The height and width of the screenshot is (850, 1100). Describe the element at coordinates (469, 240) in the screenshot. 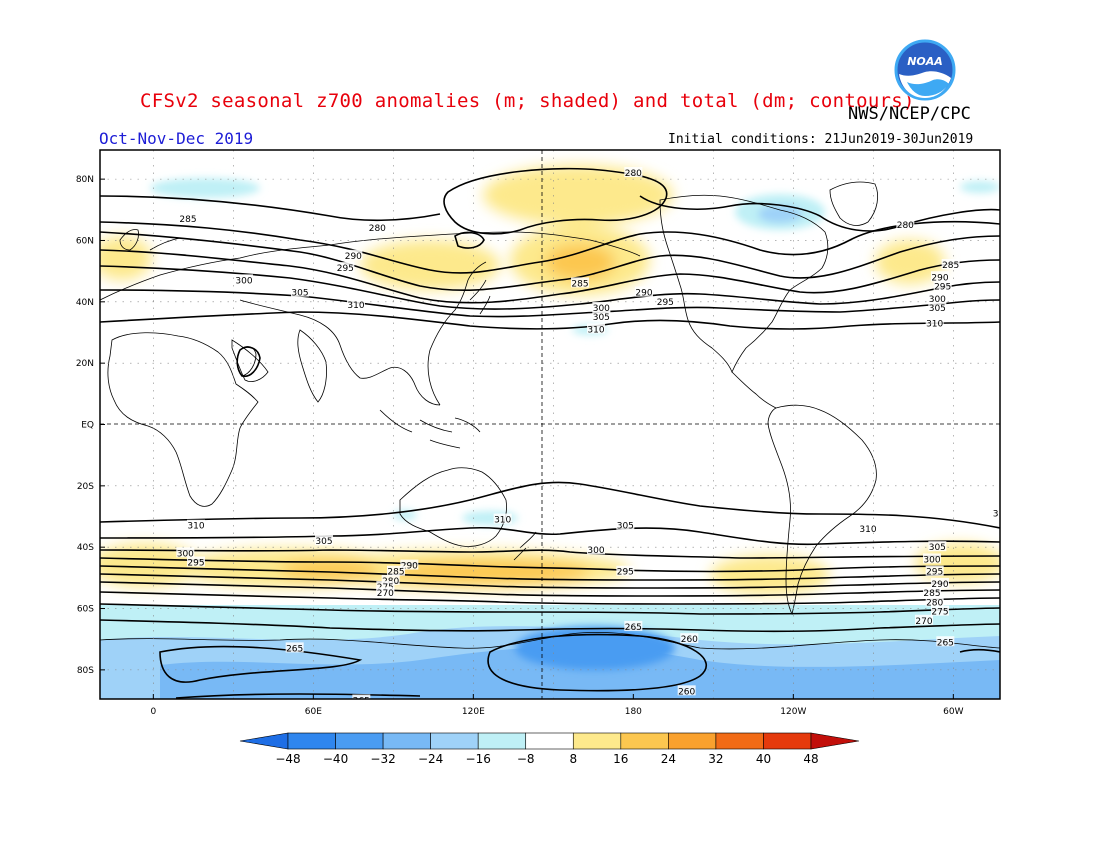

I see `contour-closed-small` at that location.